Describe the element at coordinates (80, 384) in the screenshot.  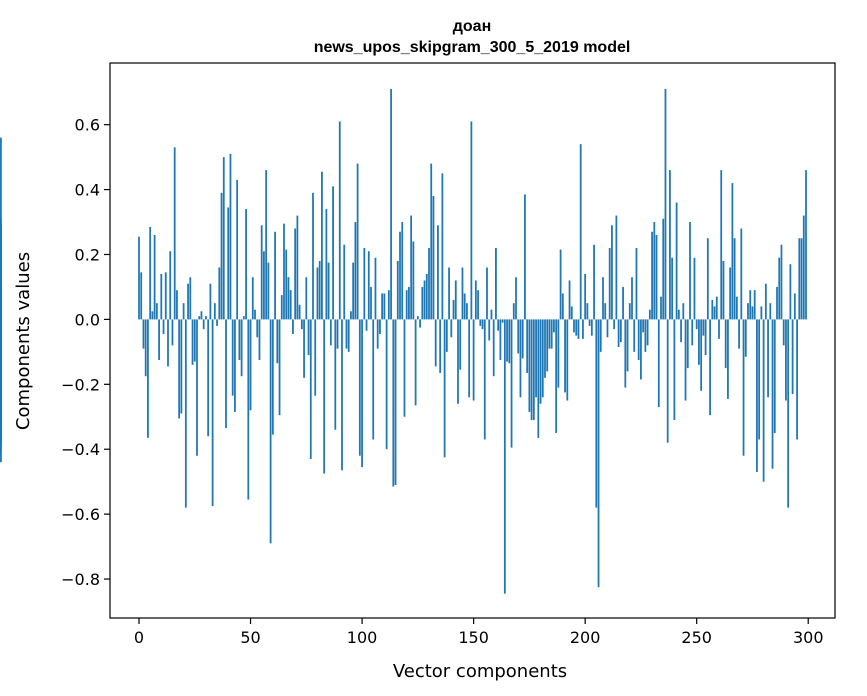
I see `y-tick-label: −0.2` at that location.